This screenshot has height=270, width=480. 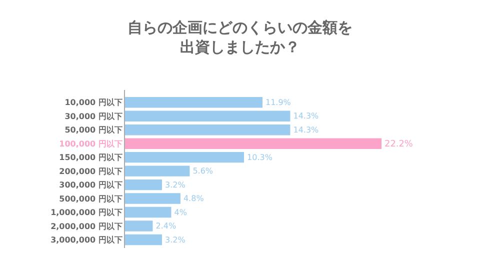 What do you see at coordinates (90, 199) in the screenshot?
I see `y-tick-label: 500,000 円以下` at bounding box center [90, 199].